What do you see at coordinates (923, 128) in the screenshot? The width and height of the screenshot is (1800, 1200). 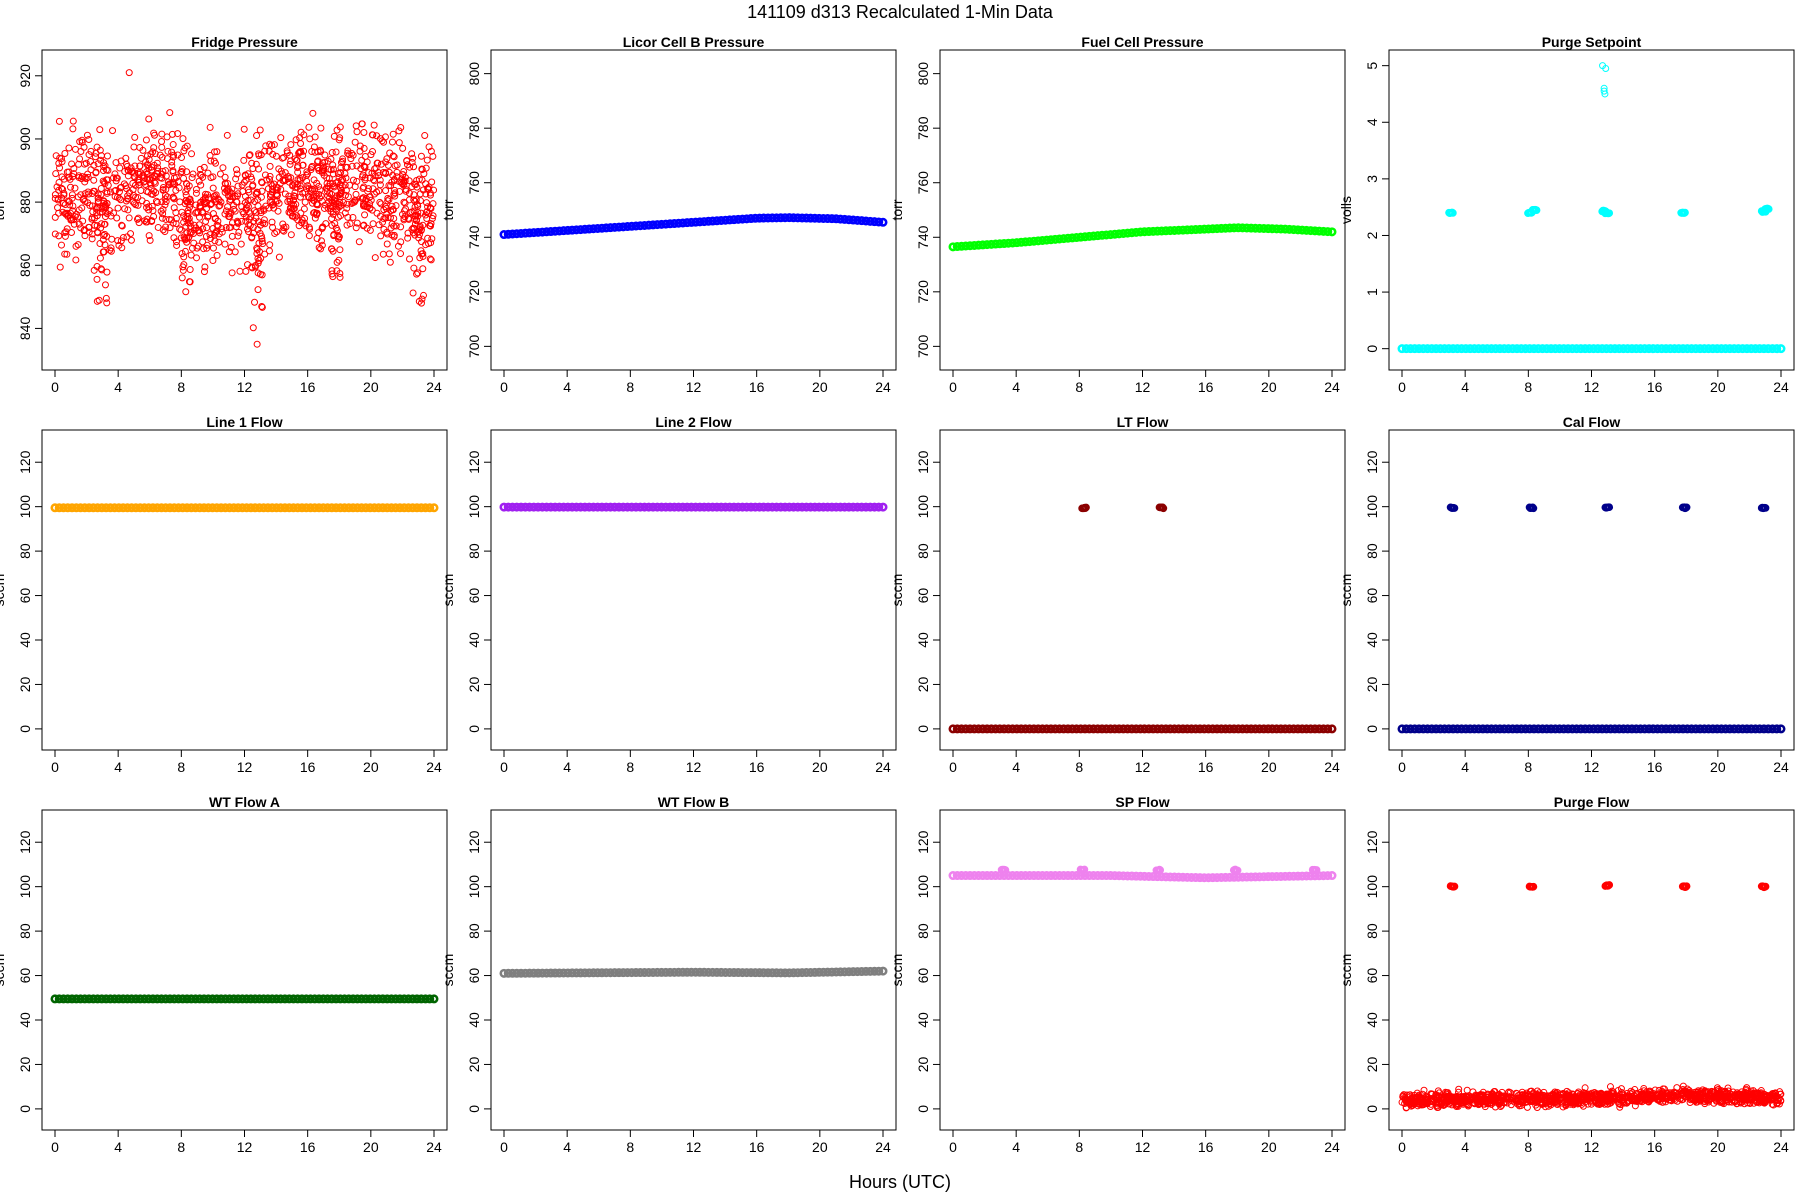 I see `y-tick-label: 780` at bounding box center [923, 128].